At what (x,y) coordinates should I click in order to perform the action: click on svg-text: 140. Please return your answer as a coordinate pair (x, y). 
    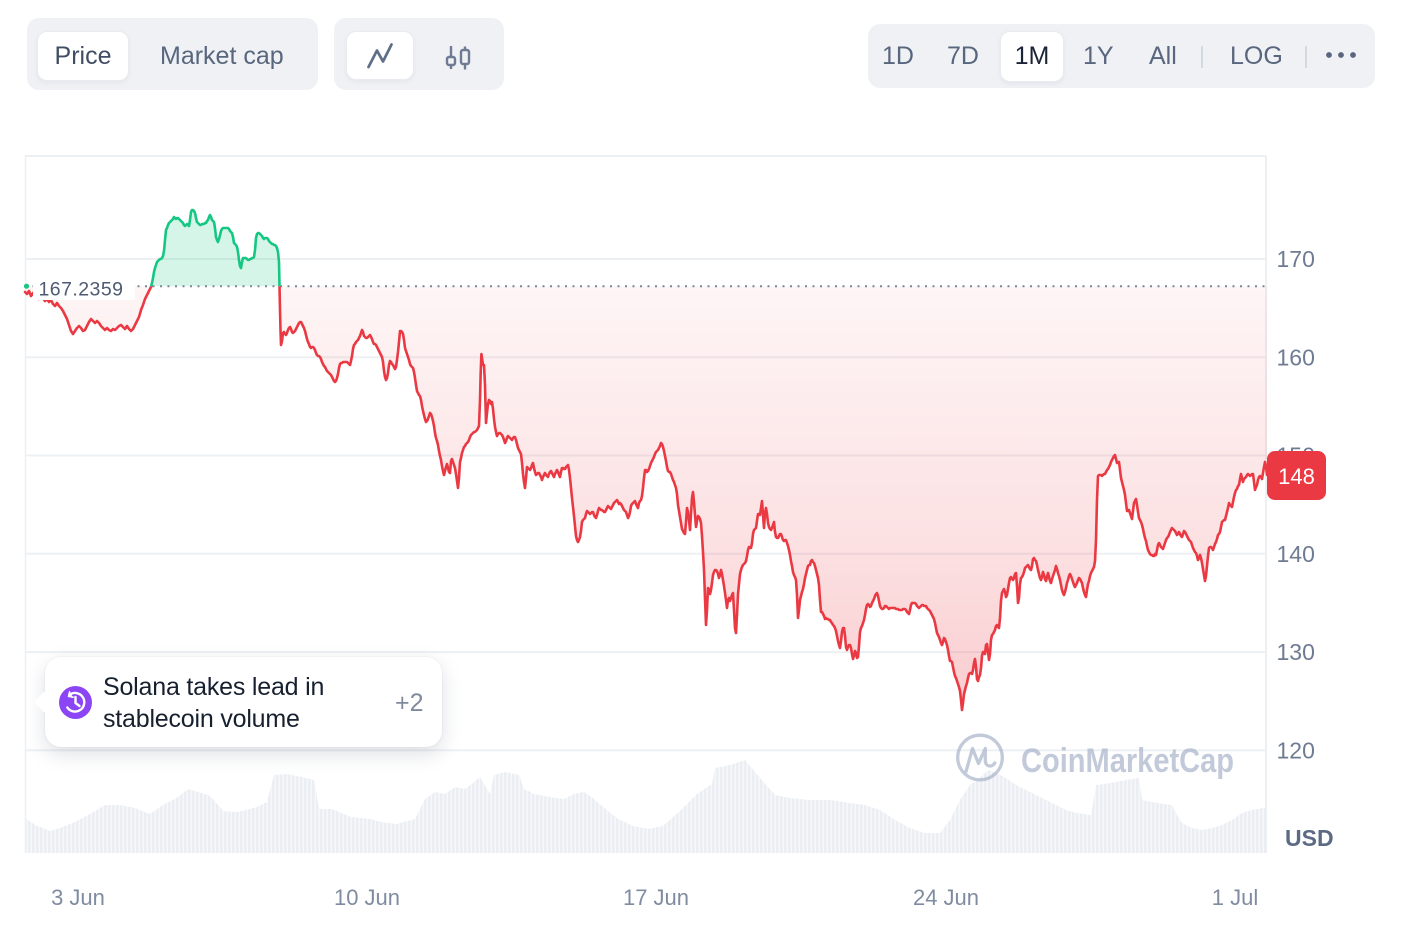
    Looking at the image, I should click on (1296, 554).